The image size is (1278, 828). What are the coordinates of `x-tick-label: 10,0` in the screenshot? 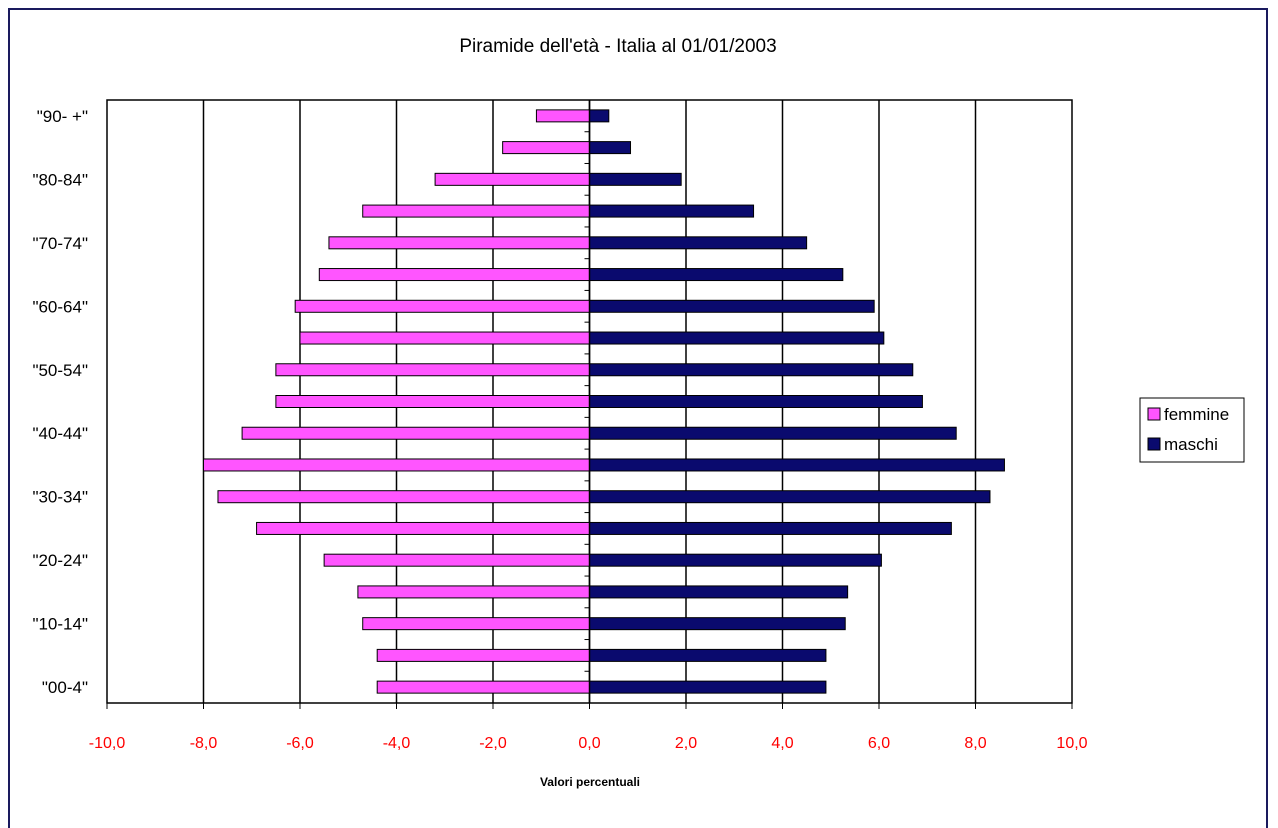 It's located at (1071, 743).